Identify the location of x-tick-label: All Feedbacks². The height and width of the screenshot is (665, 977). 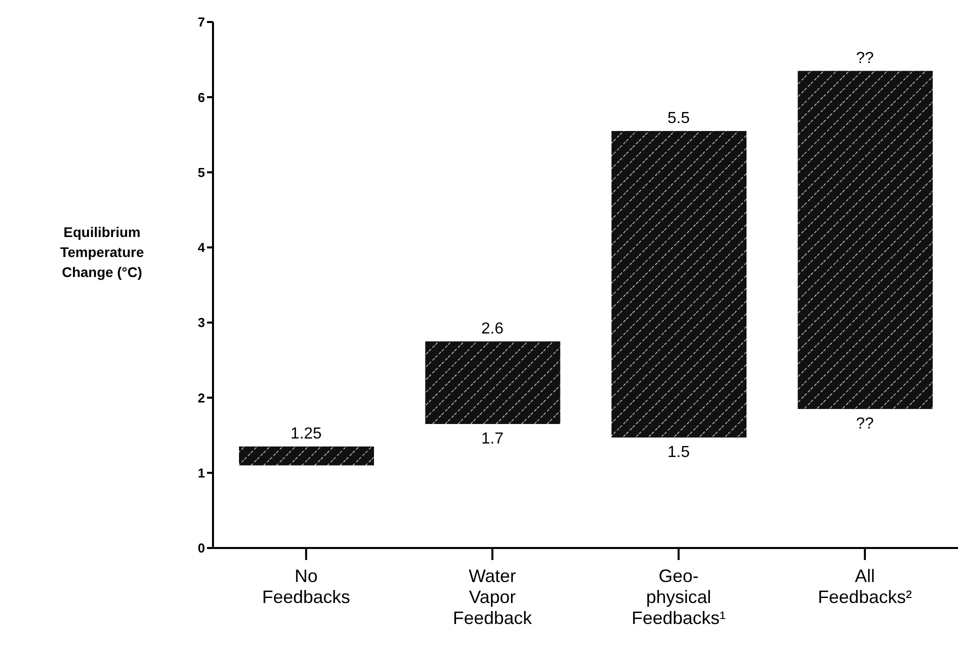
(865, 586).